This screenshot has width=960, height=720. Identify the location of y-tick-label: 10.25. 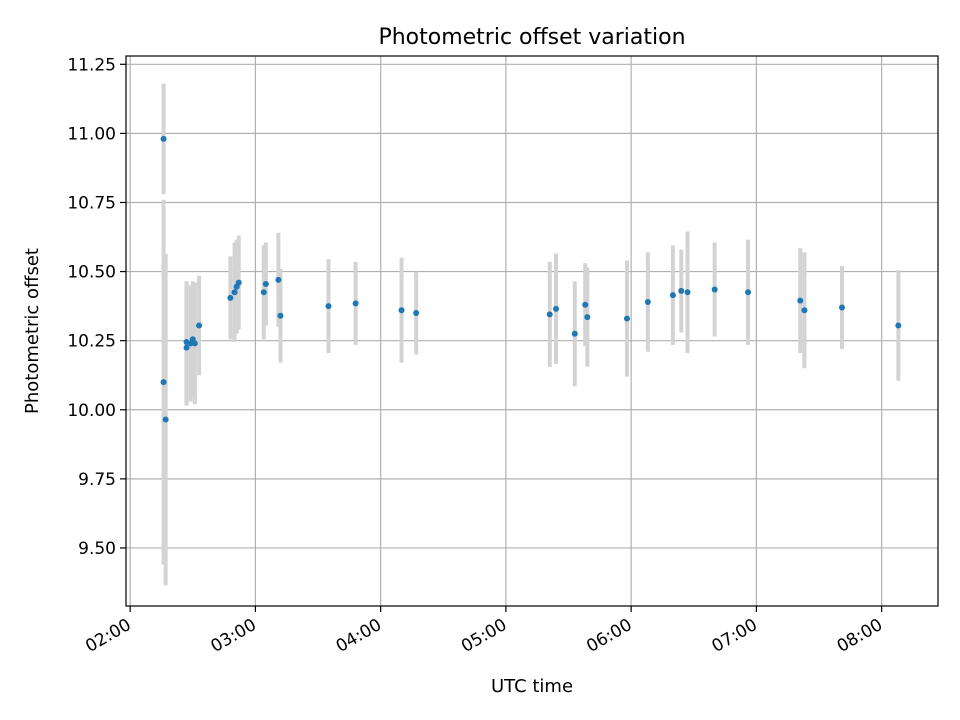
(91, 342).